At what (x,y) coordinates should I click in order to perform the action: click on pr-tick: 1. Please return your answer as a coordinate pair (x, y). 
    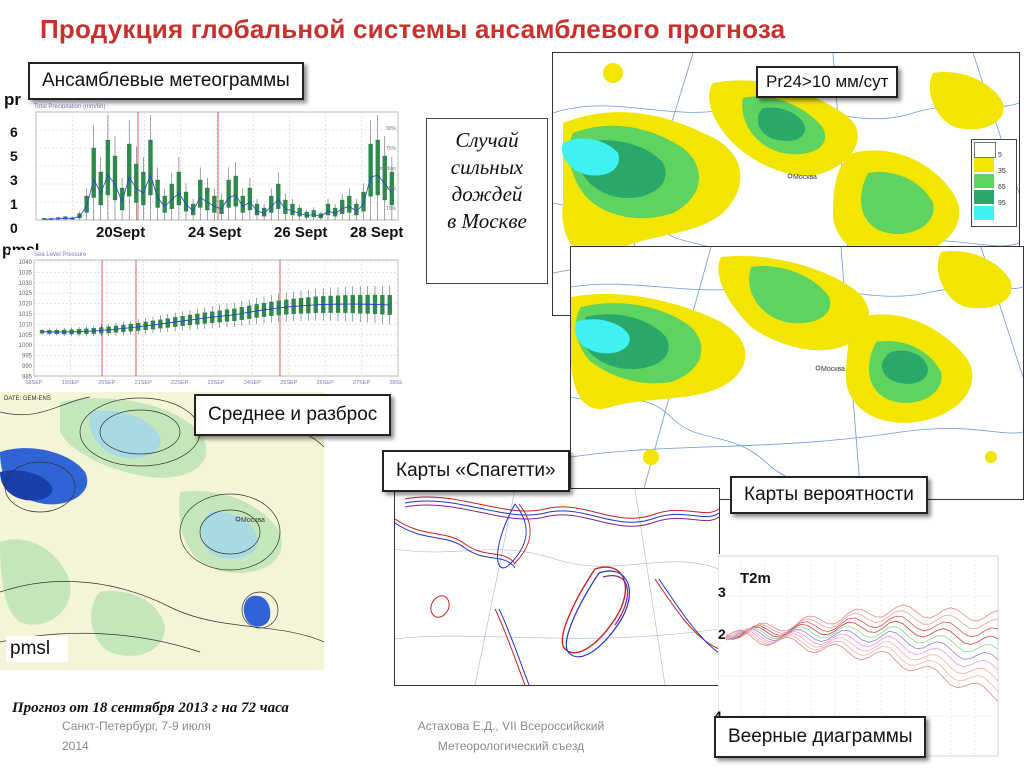
    Looking at the image, I should click on (14, 204).